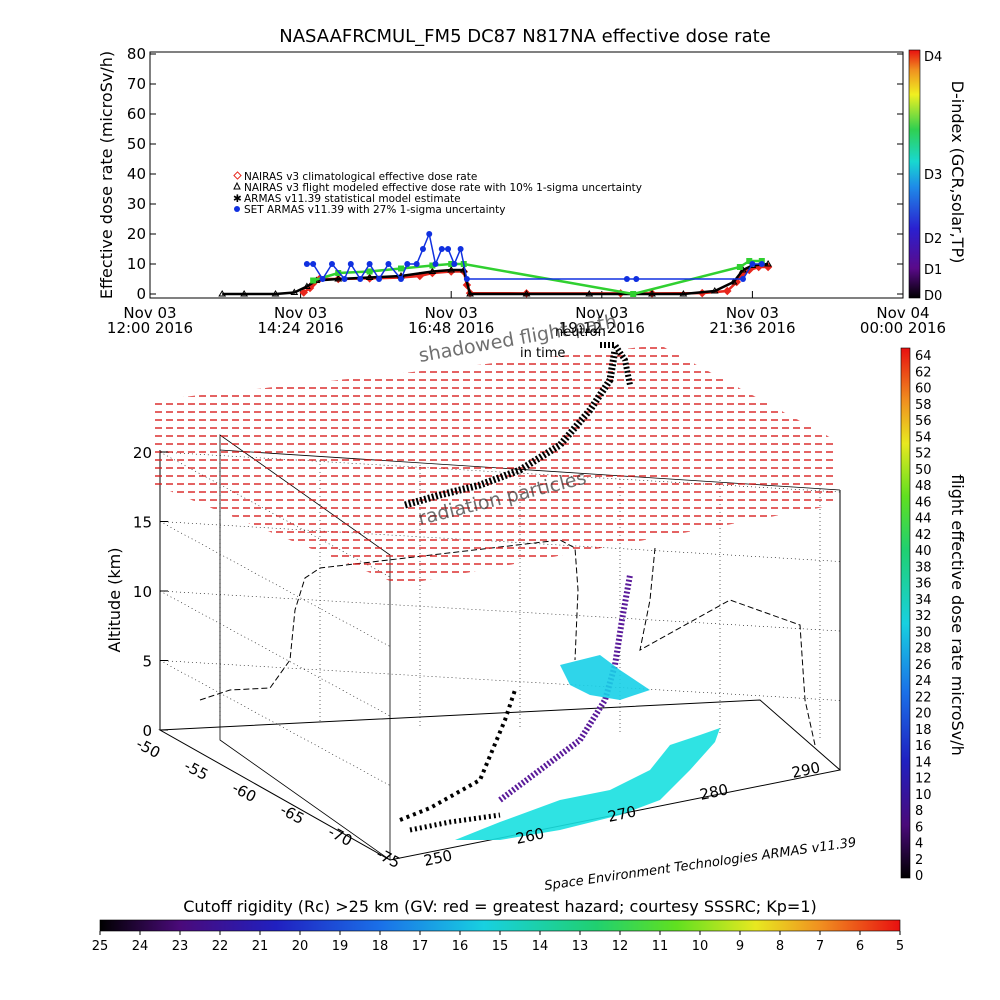  I want to click on dose-tick-label: 18, so click(923, 730).